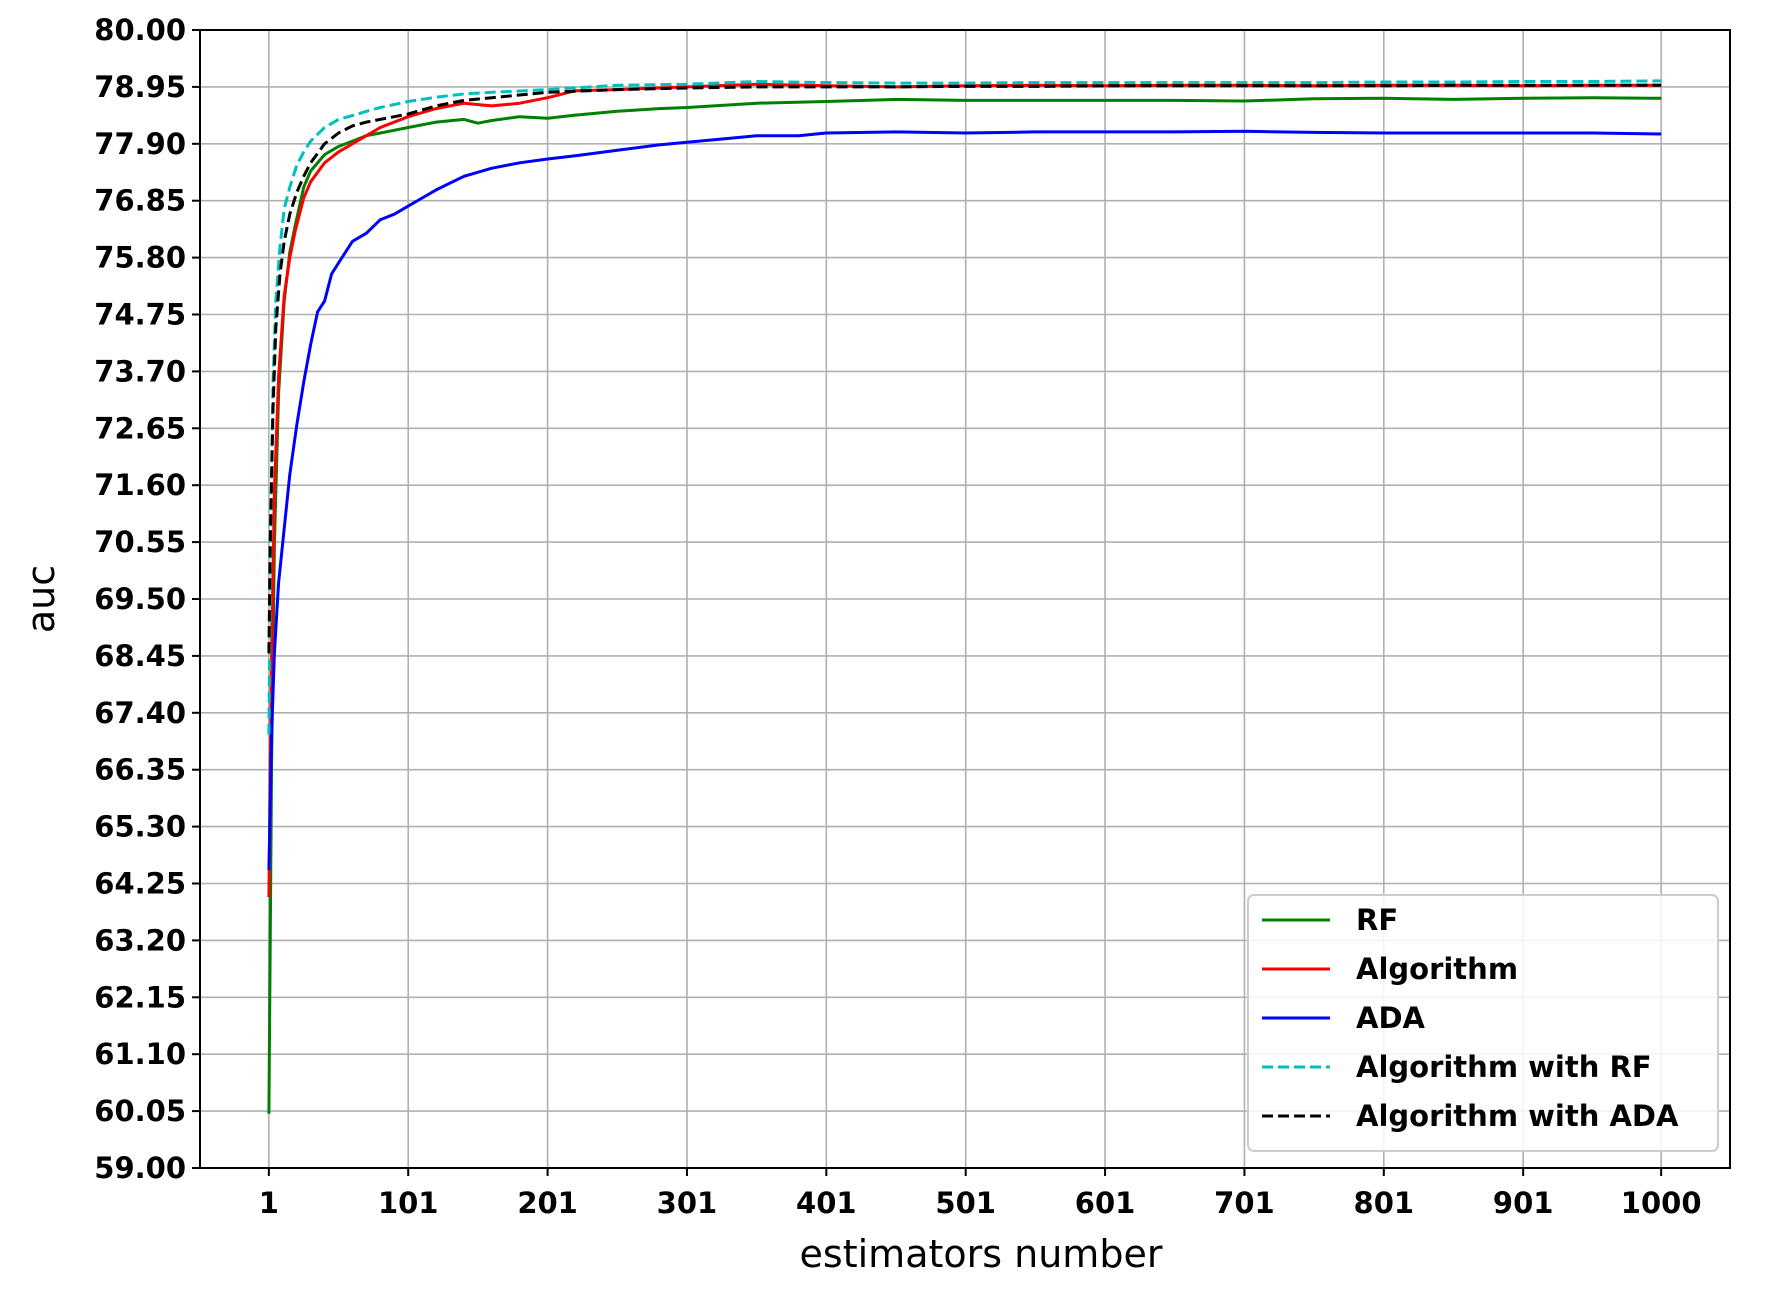  I want to click on x-tick-label: 901, so click(1523, 1203).